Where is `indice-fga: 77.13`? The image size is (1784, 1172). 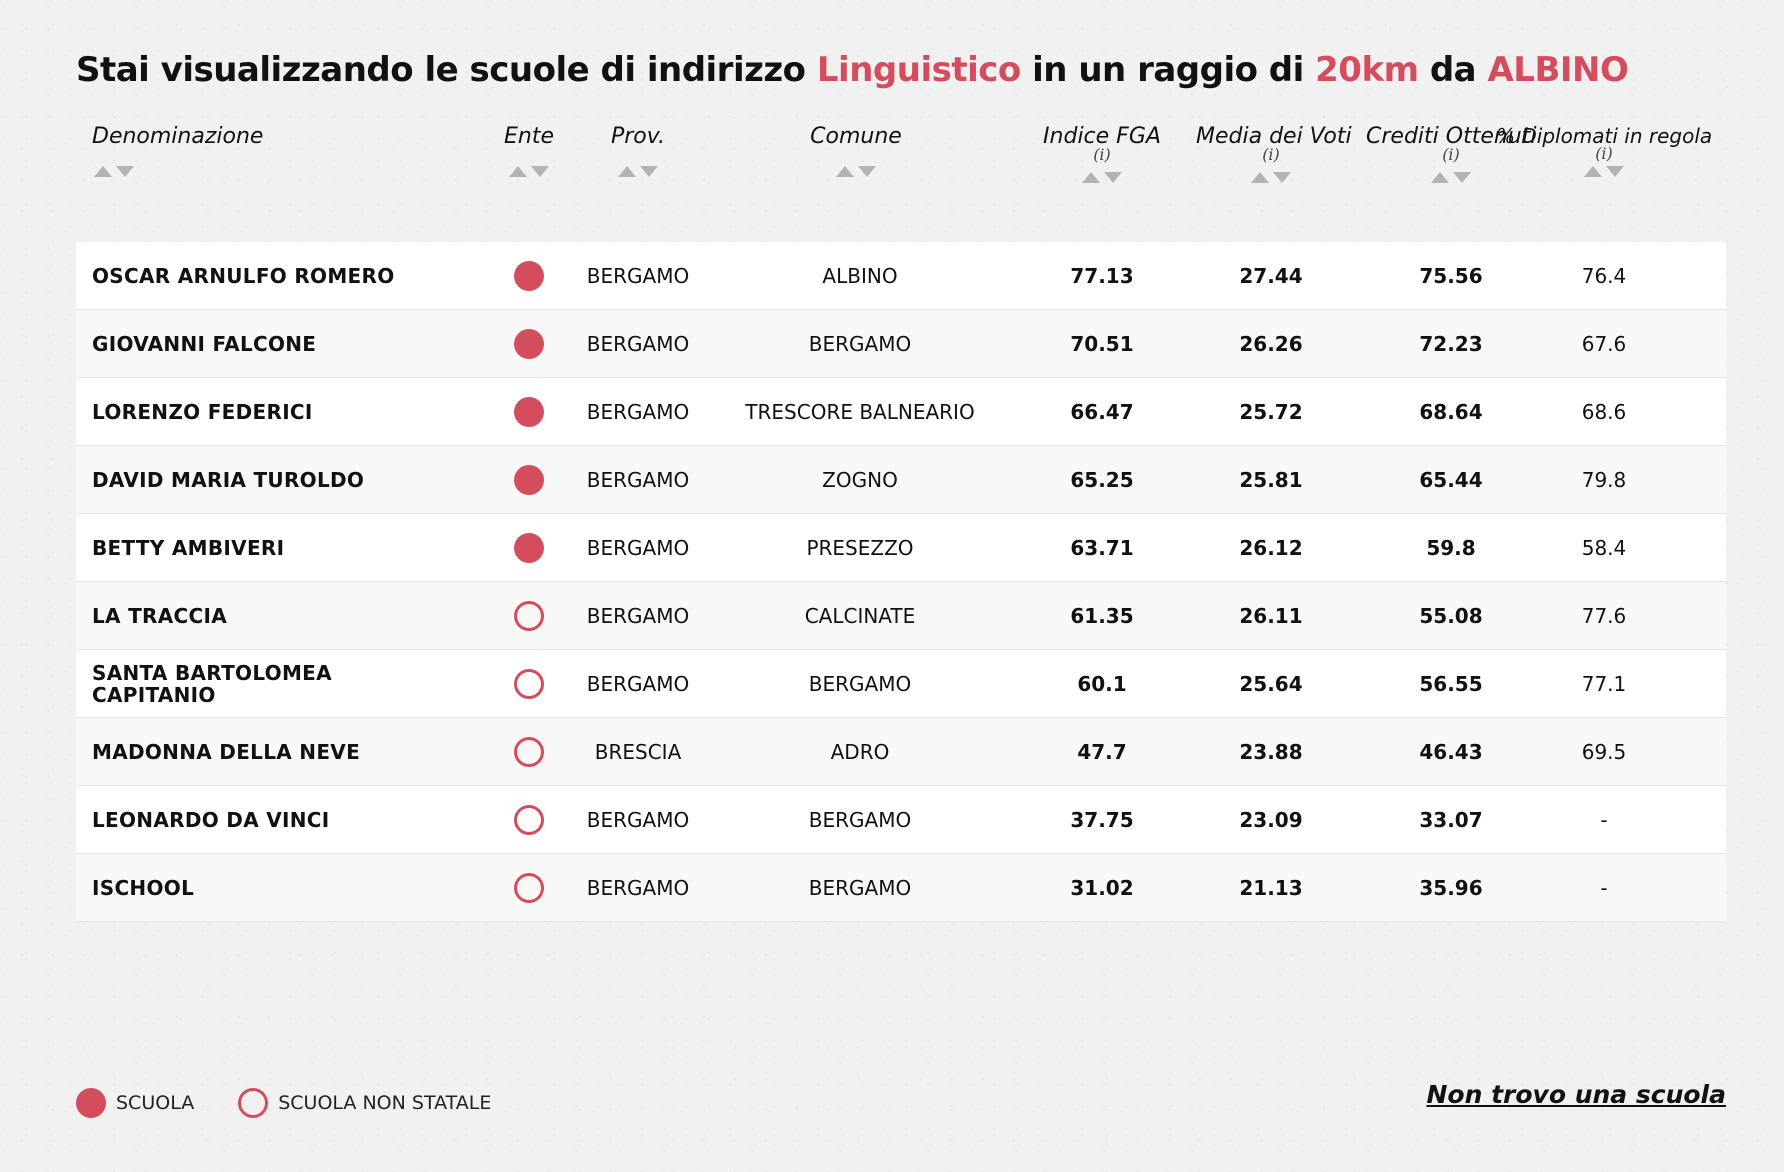 indice-fga: 77.13 is located at coordinates (1102, 275).